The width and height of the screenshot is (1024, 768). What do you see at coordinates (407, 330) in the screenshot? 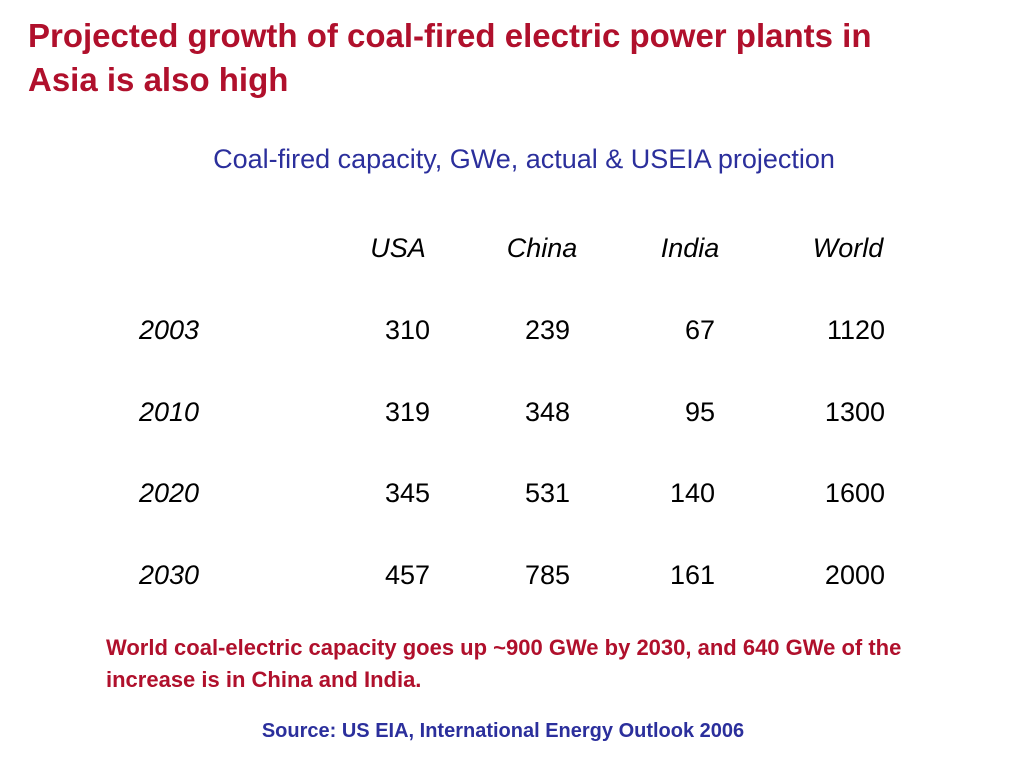
I see `cell-usa: 310` at bounding box center [407, 330].